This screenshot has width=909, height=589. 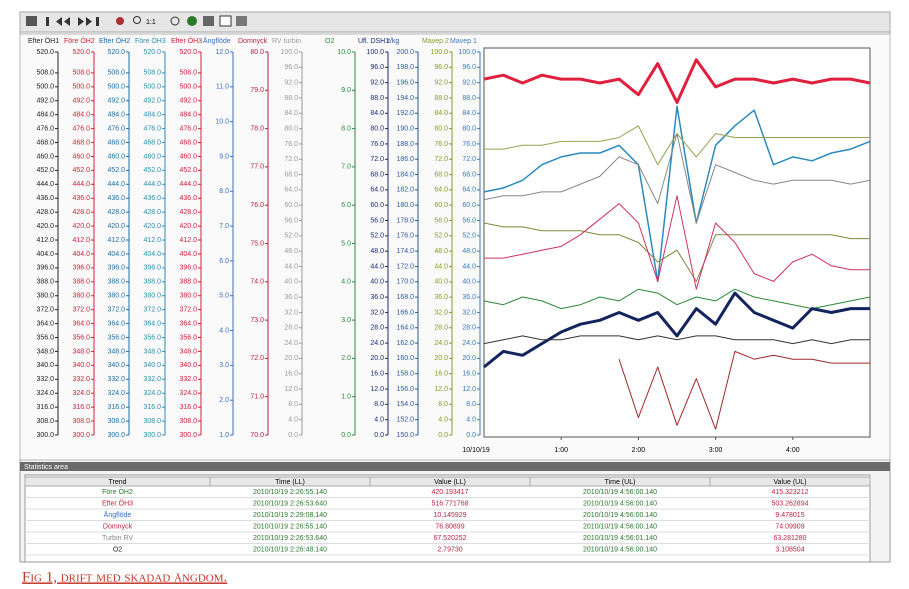 I want to click on tick-label: 88.0, so click(x=469, y=98).